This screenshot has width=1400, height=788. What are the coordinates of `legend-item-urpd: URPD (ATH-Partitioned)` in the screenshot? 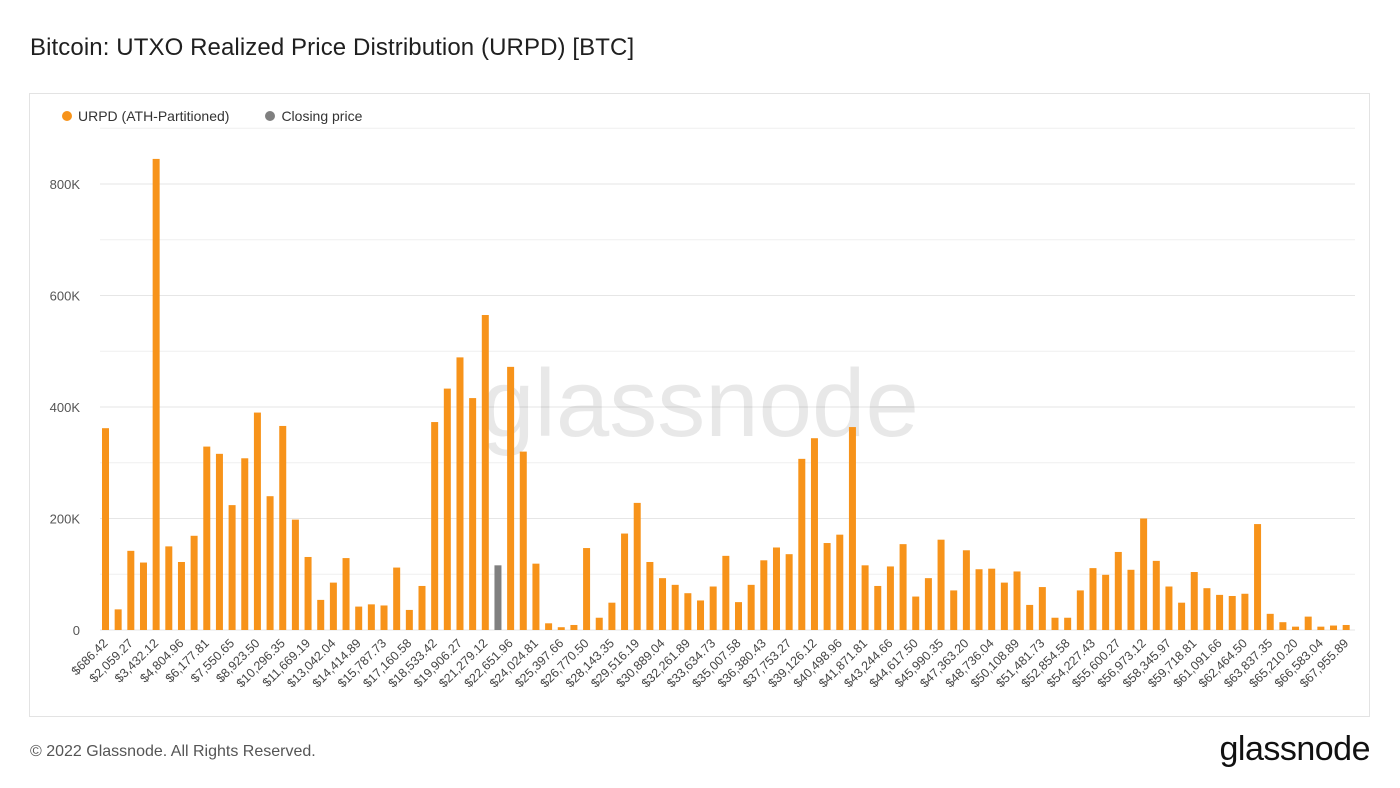 It's located at (145, 116).